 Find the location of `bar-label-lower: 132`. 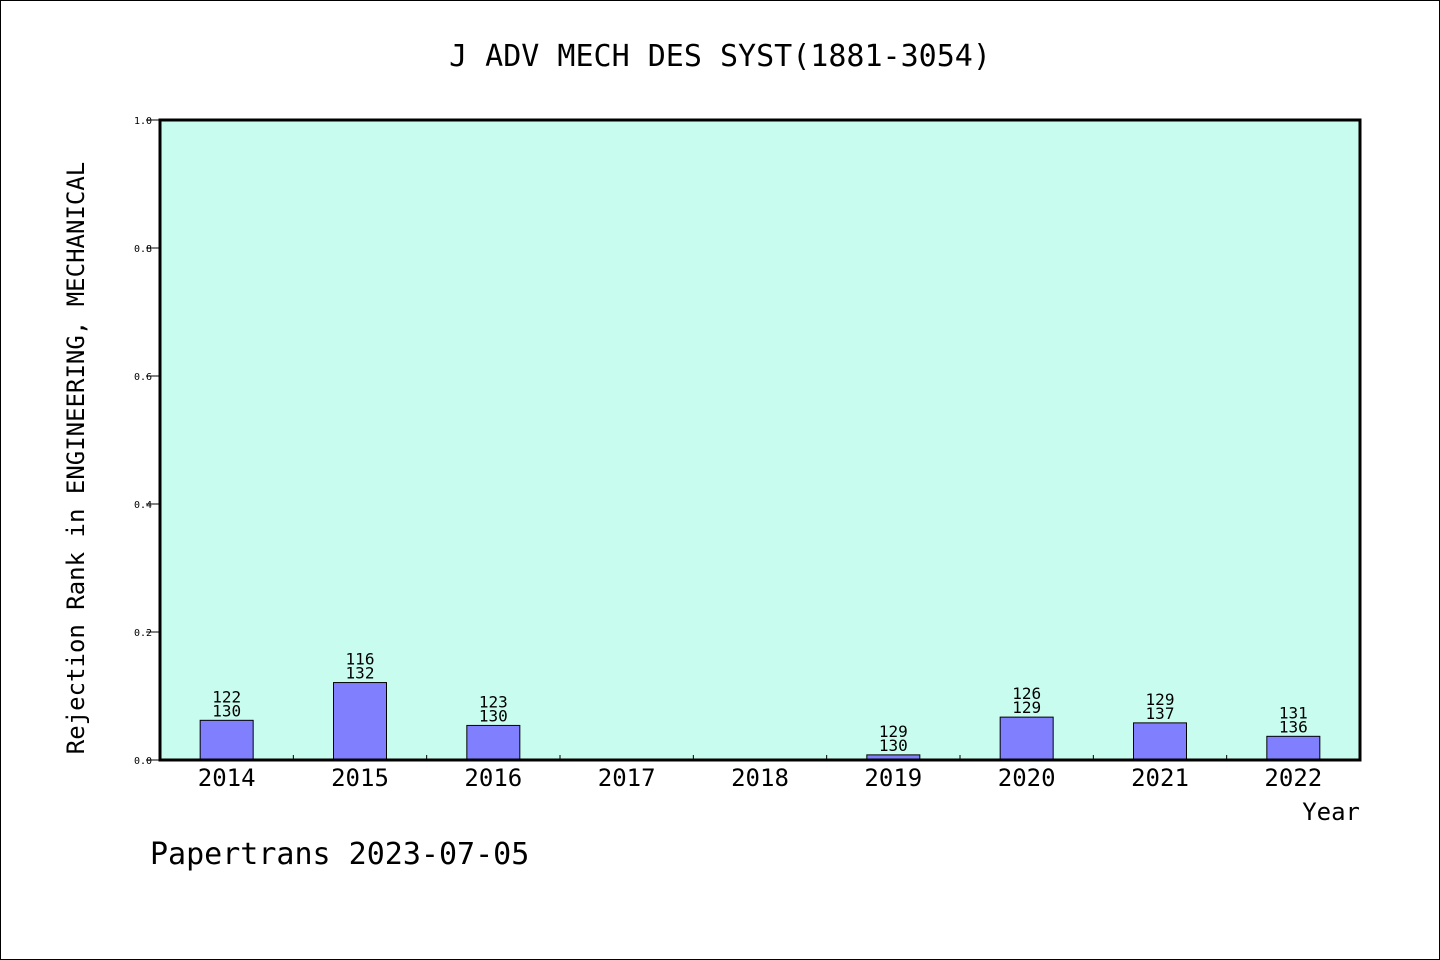

bar-label-lower: 132 is located at coordinates (360, 673).